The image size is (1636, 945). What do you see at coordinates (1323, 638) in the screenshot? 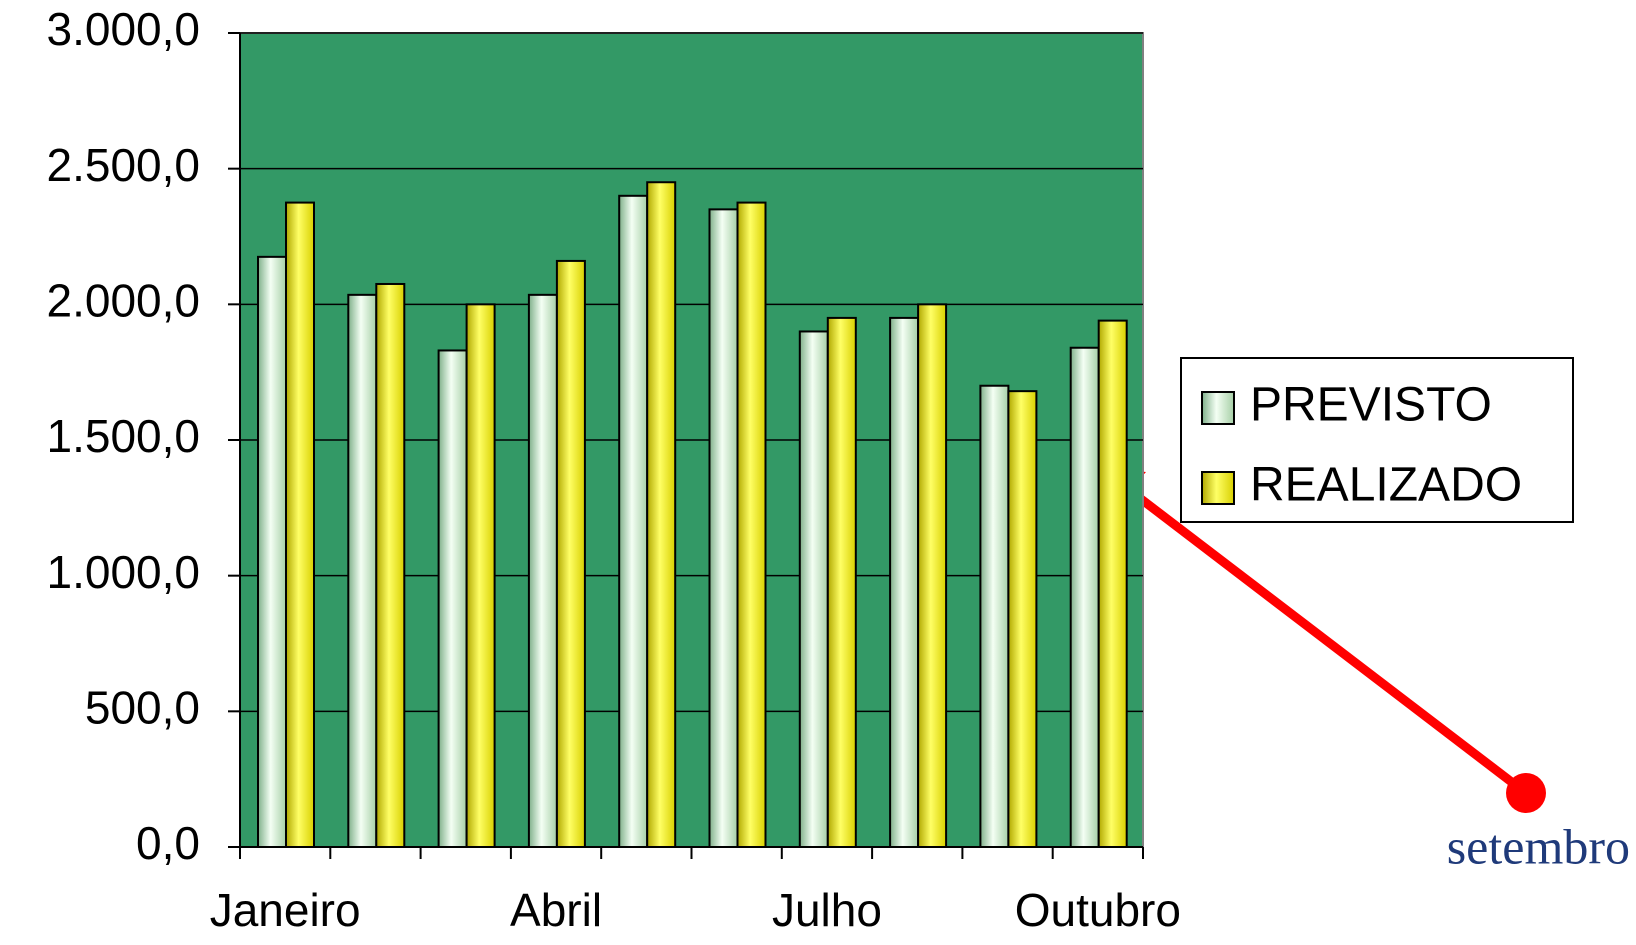
I see `arrow-line` at bounding box center [1323, 638].